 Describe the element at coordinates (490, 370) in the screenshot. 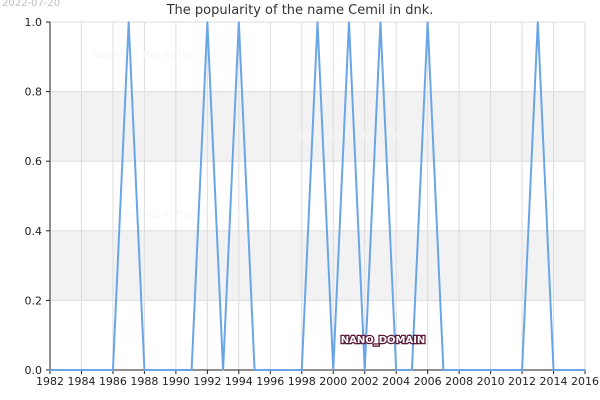

I see `data-point-2010` at that location.